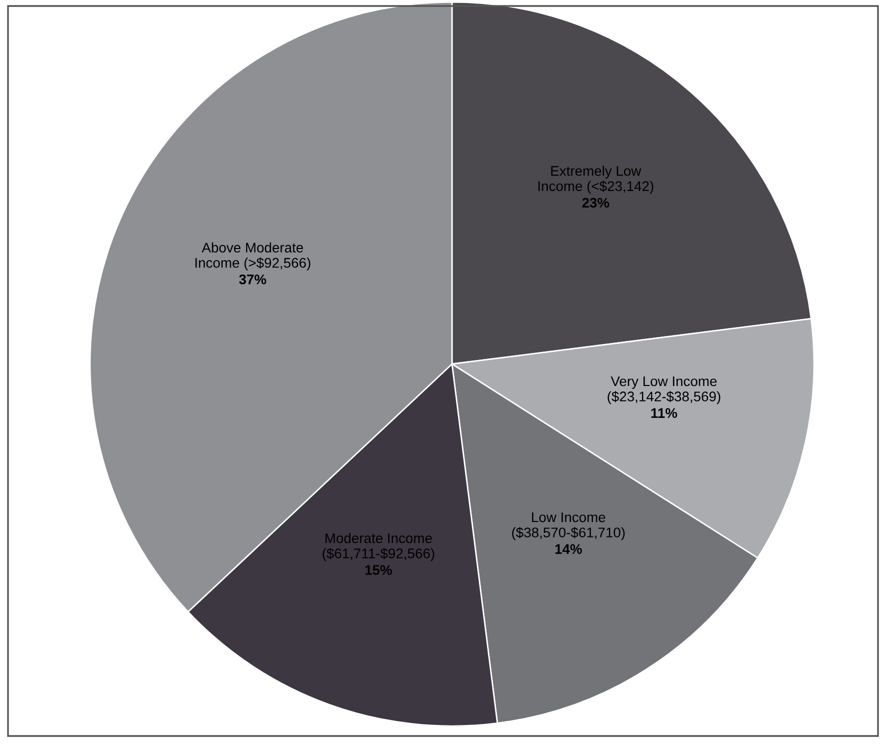  I want to click on slice-label: Very Low Income ($23,142-$38,569), so click(664, 390).